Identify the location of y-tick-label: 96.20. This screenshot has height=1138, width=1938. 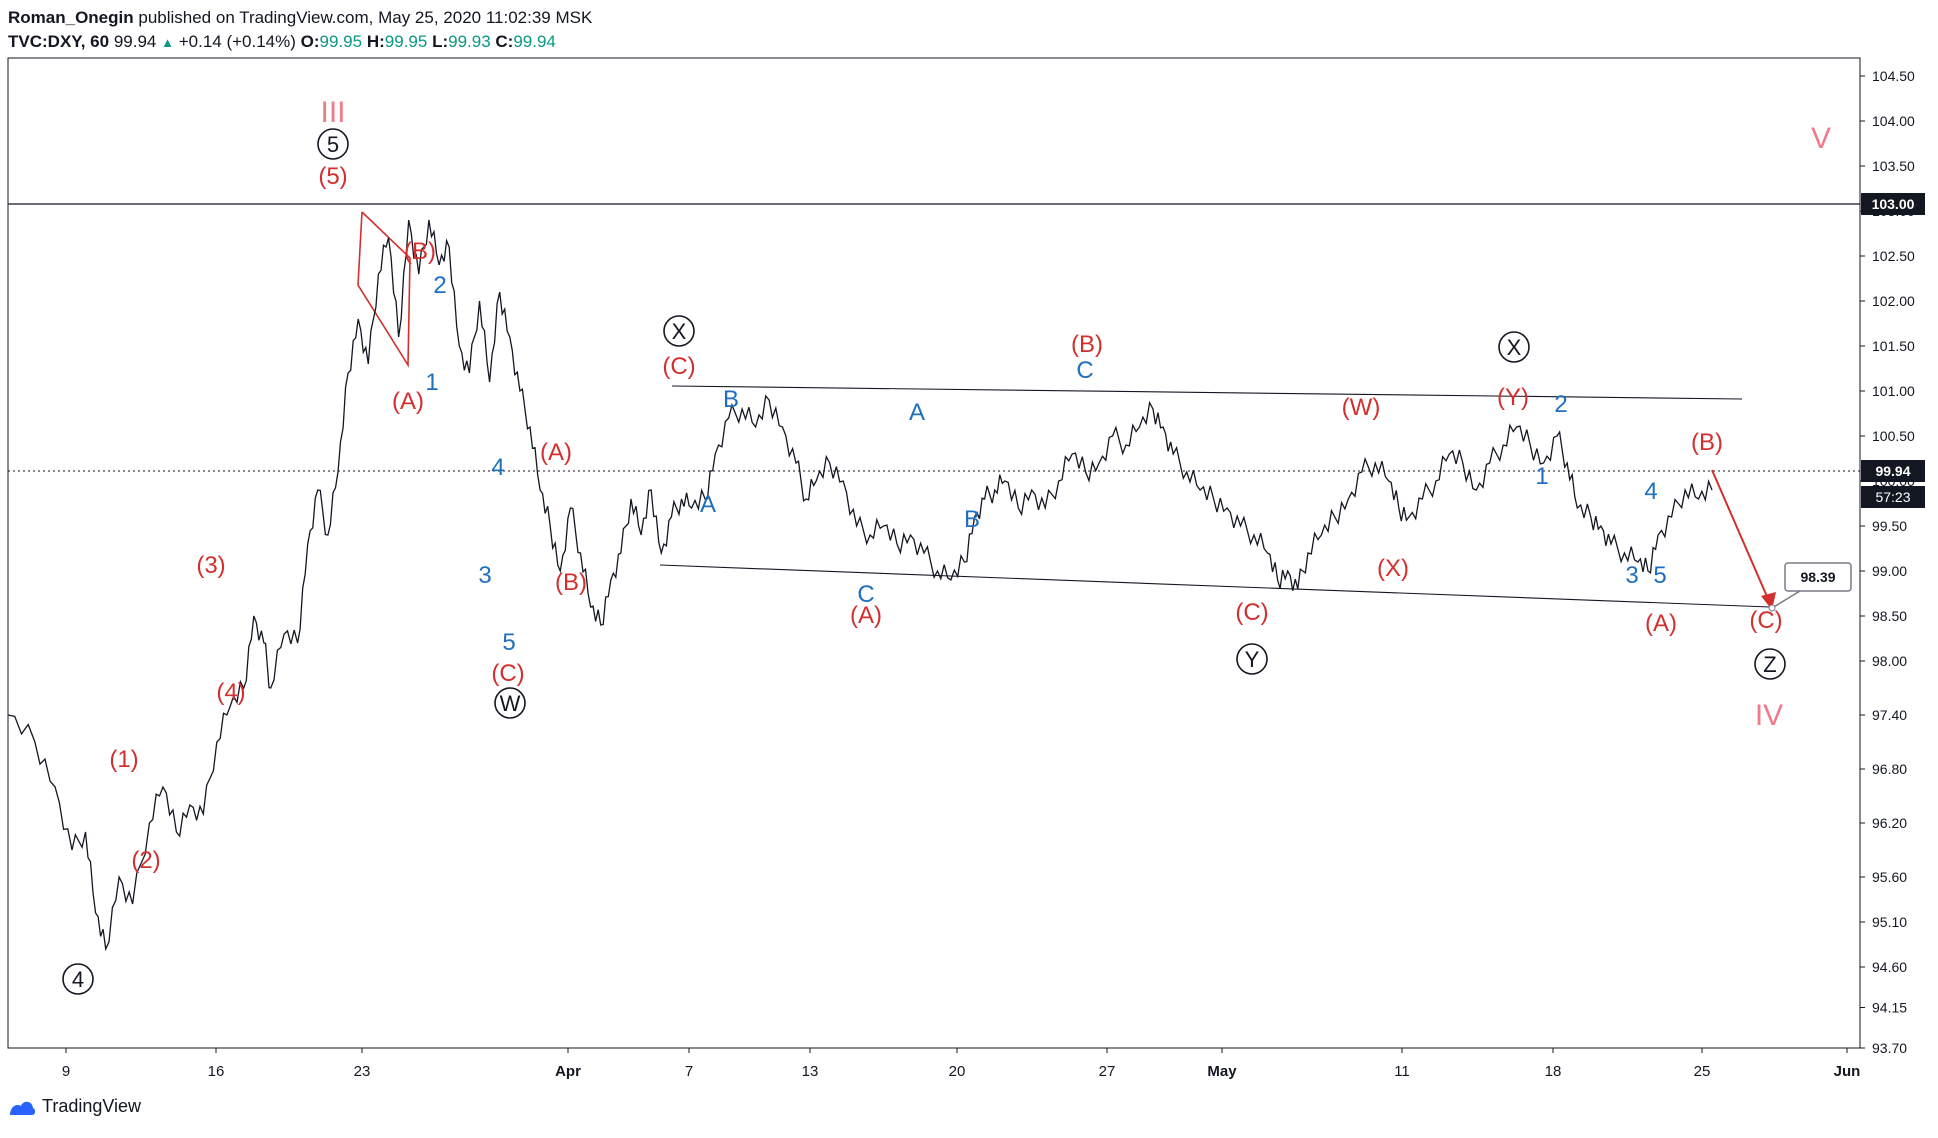
(1889, 823).